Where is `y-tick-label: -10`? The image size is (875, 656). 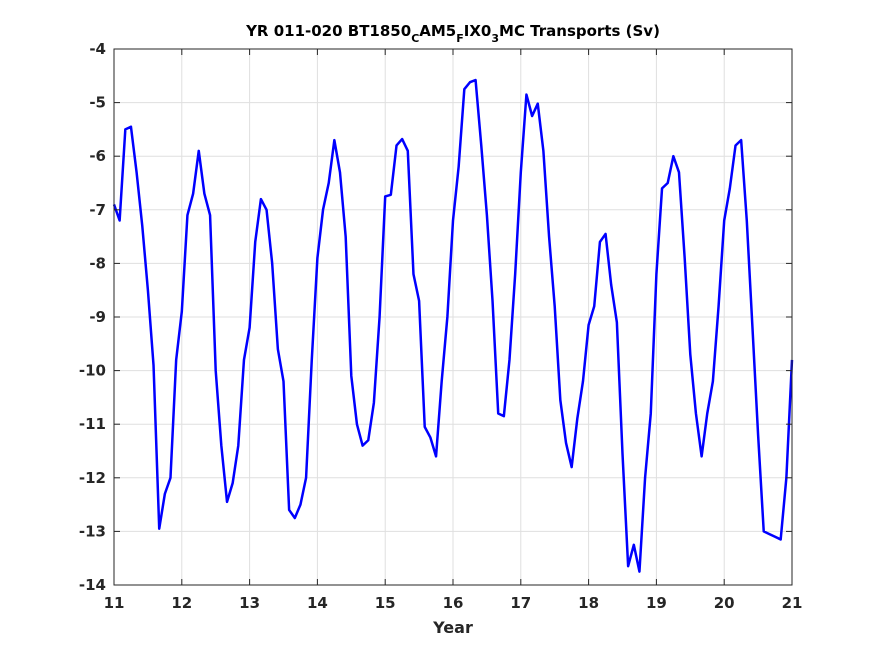 y-tick-label: -10 is located at coordinates (92, 371).